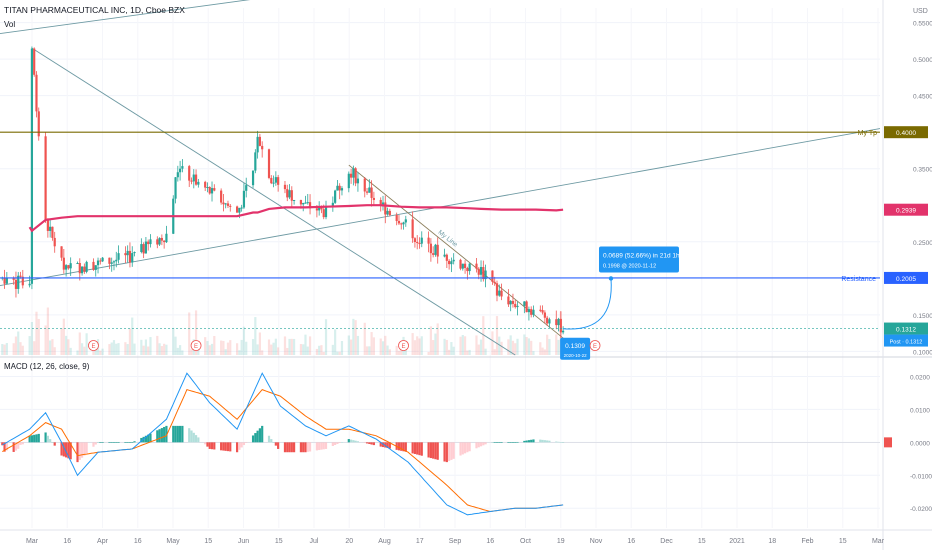 The image size is (932, 550). Describe the element at coordinates (349, 541) in the screenshot. I see `time-tick-label: 20` at that location.